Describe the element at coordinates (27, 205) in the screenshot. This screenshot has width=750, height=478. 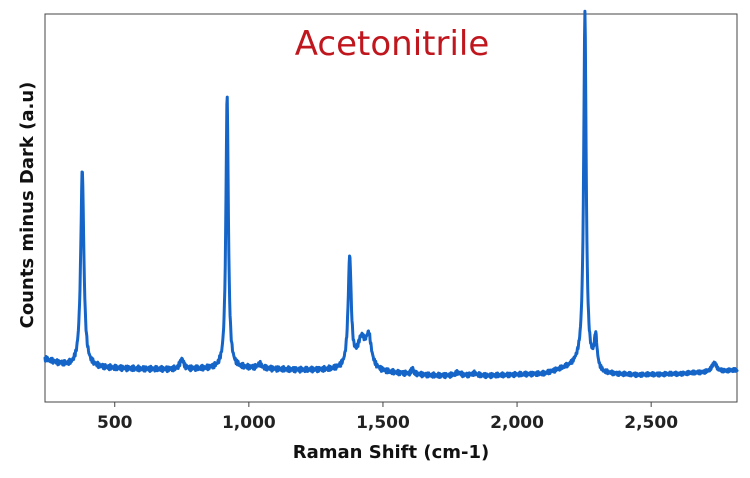
I see `y-axis-title: Counts minus Dark (a.u)` at that location.